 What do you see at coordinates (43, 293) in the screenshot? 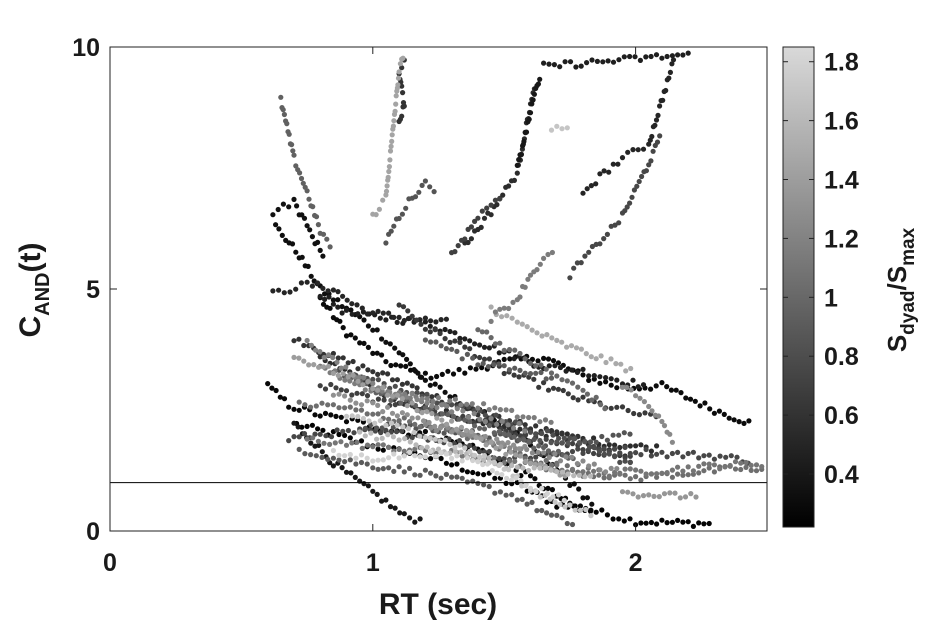
I see `y-axis-title-sub: AND` at bounding box center [43, 293].